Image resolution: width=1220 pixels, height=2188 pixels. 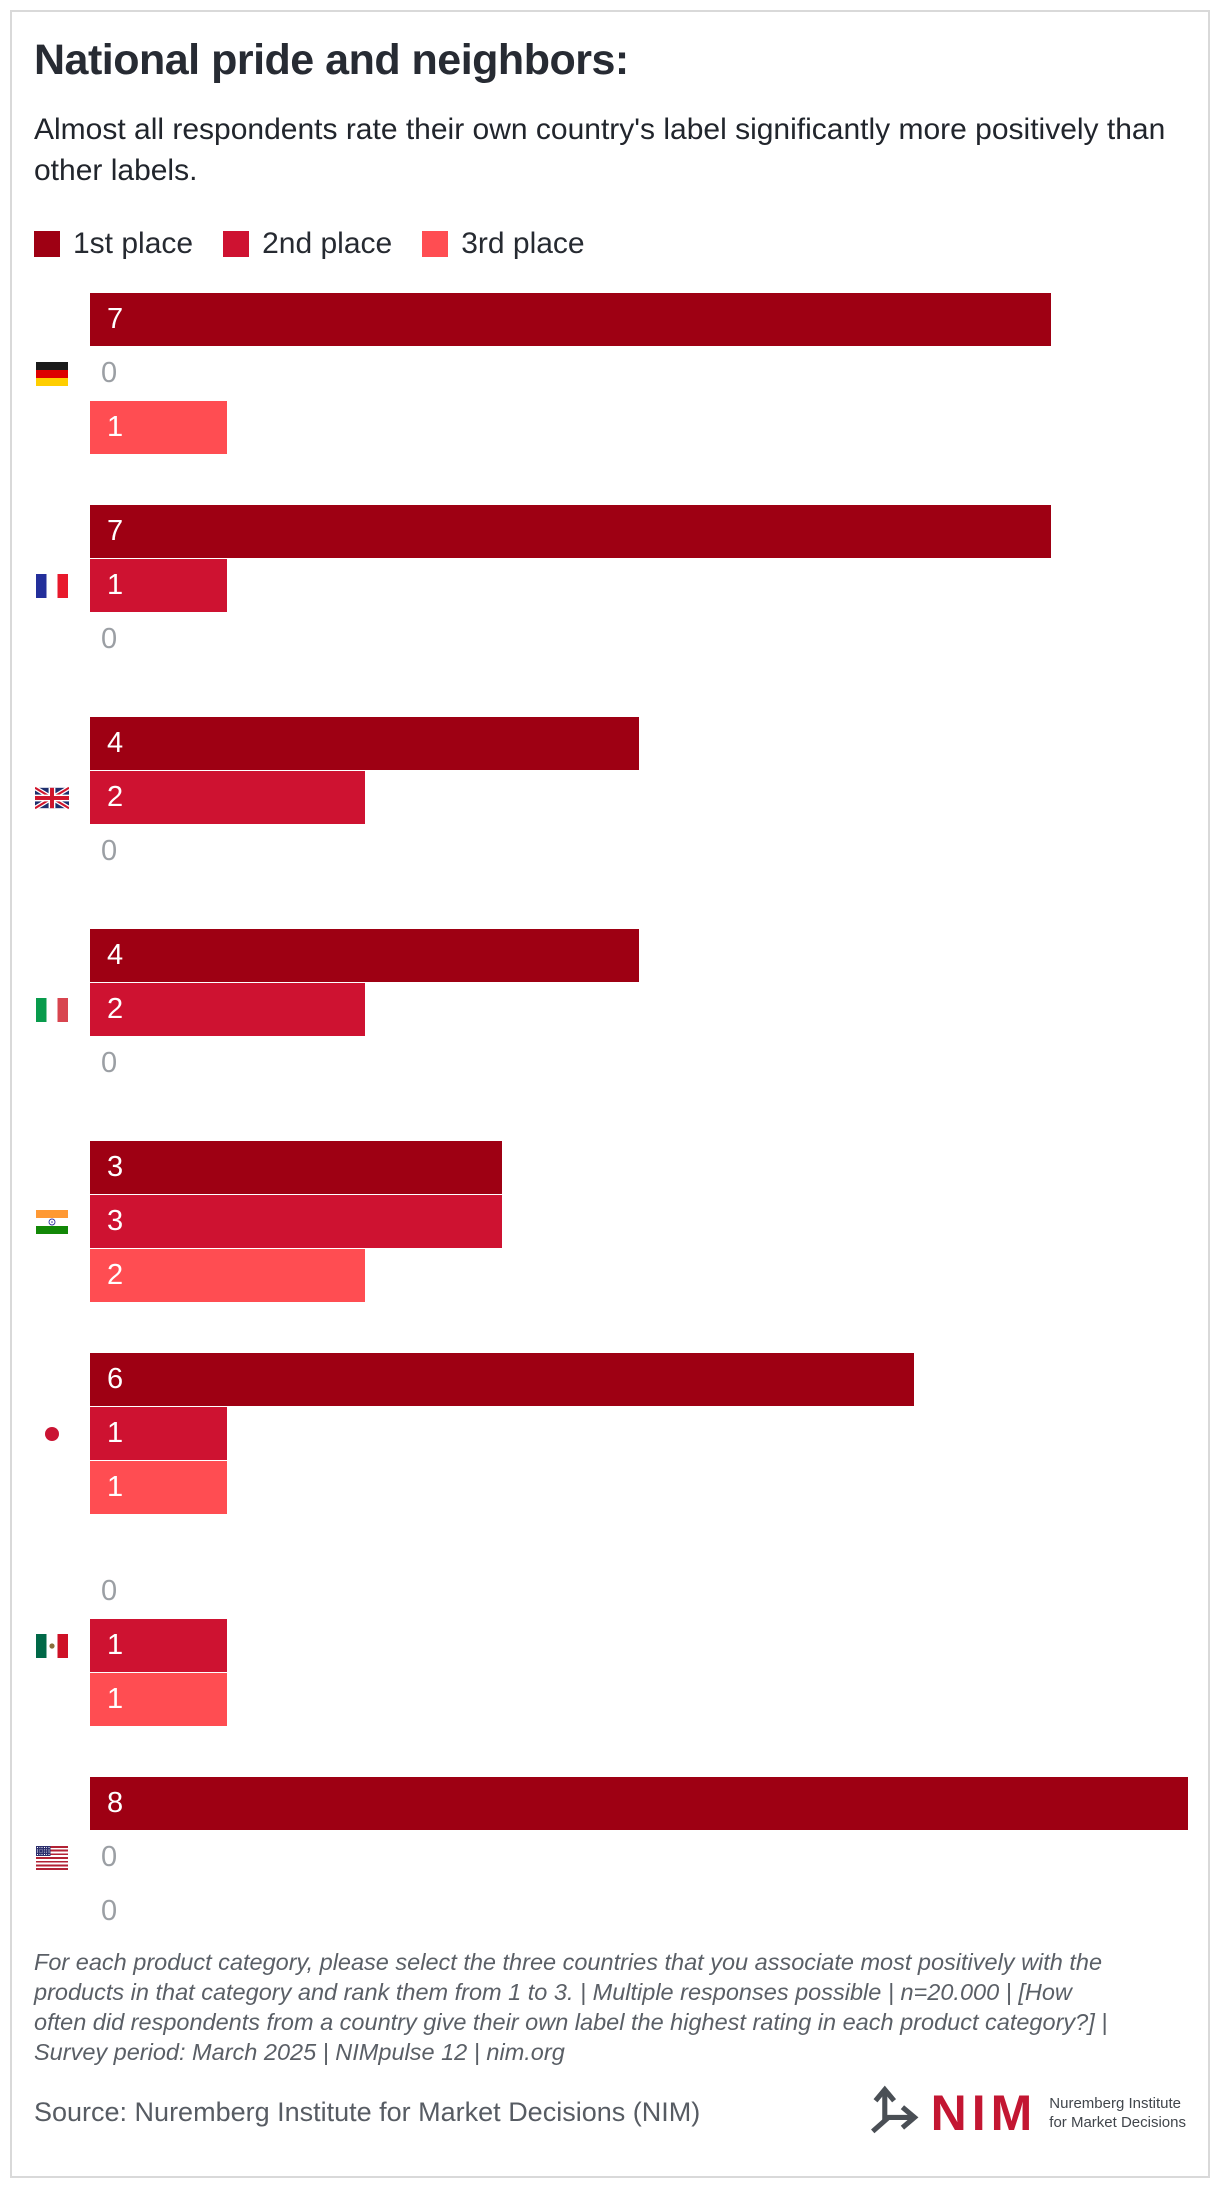 I want to click on nim-arrows-icon, so click(x=895, y=2112).